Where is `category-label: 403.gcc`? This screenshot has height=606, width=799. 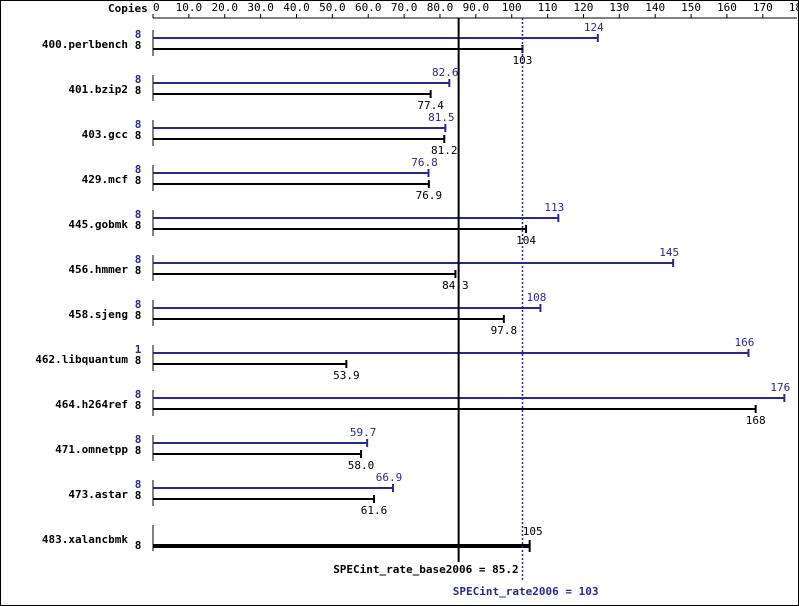
category-label: 403.gcc is located at coordinates (105, 134).